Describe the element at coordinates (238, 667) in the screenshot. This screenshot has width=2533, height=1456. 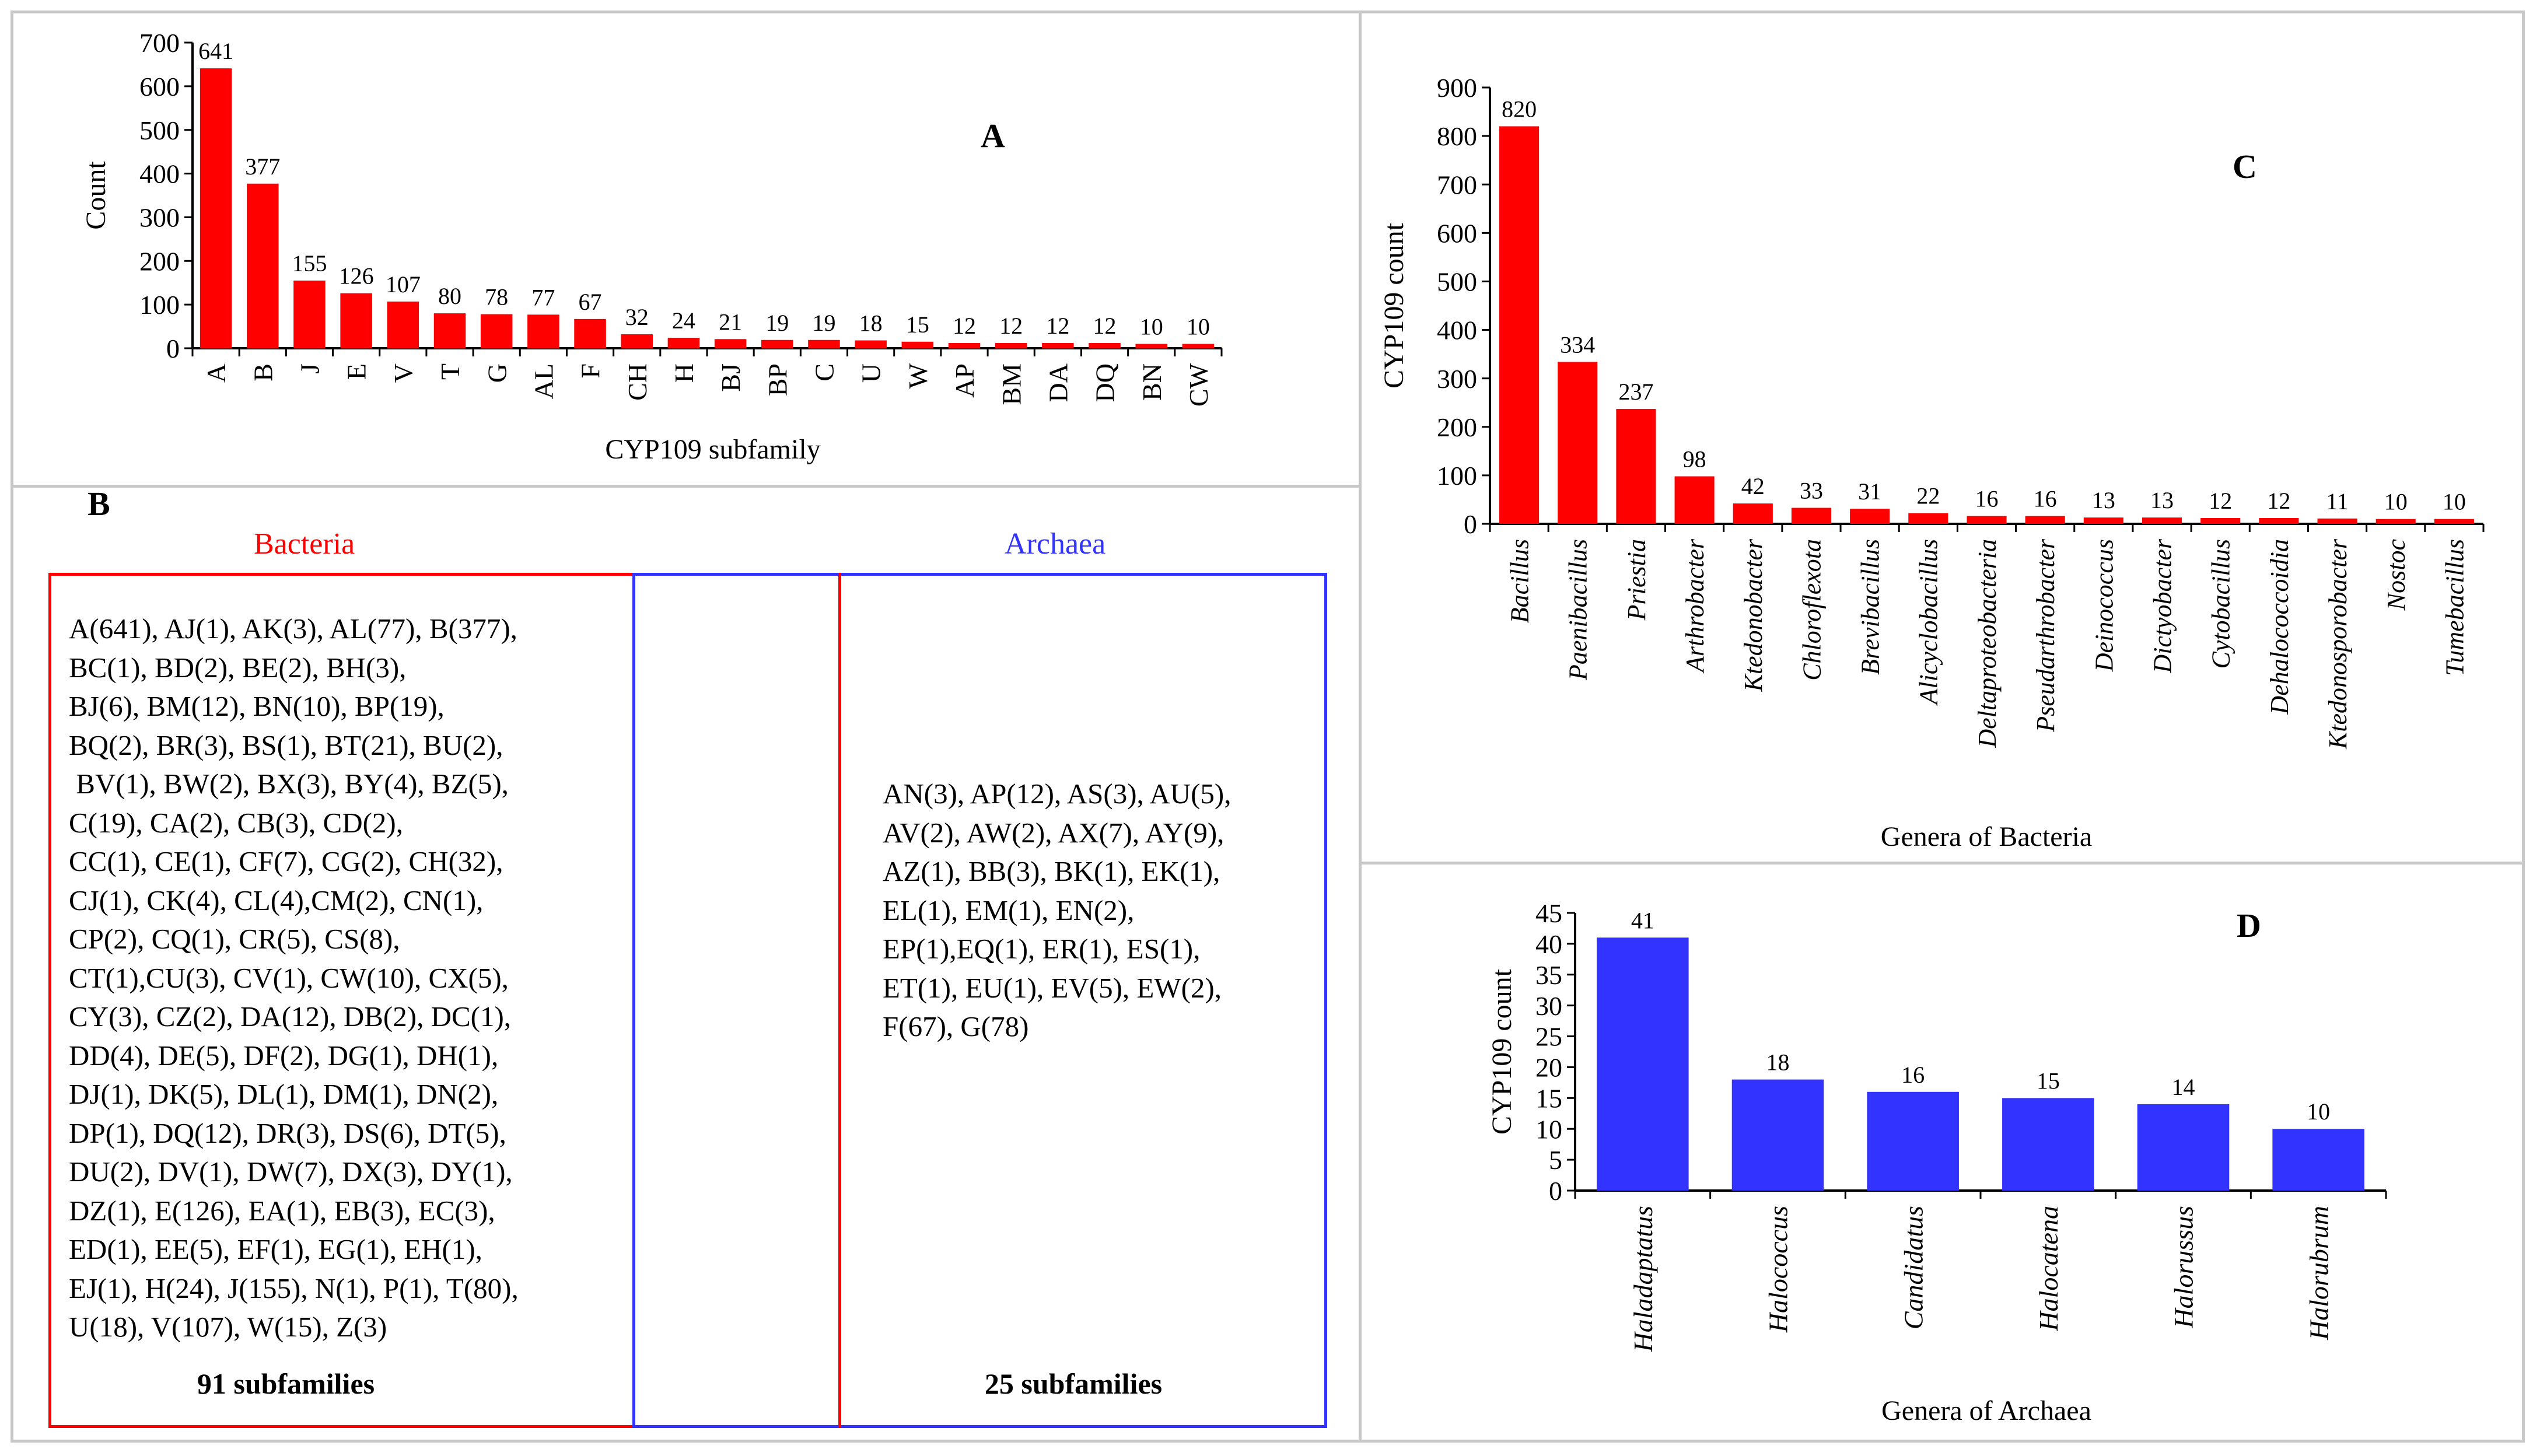
I see `bacteria-line: BC(1), BD(2), BE(2), BH(3),` at that location.